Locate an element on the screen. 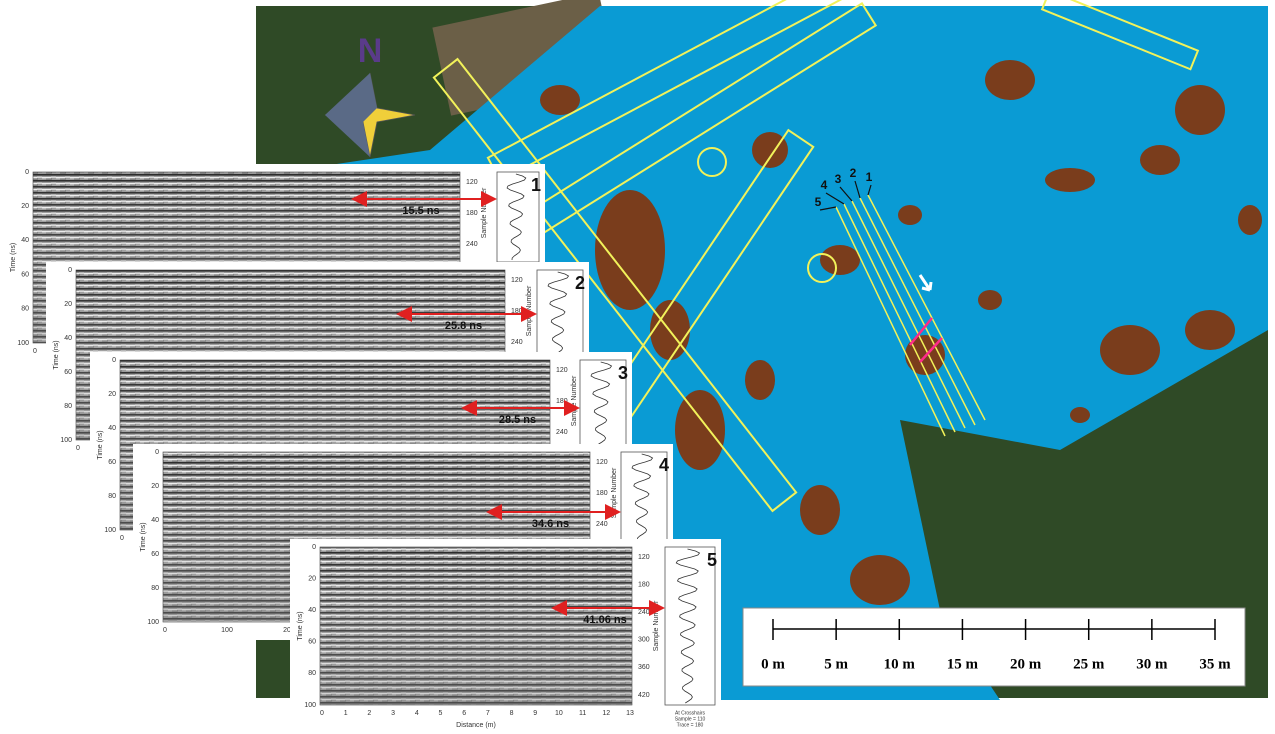 This screenshot has width=1275, height=734. x-tick-label: 1 is located at coordinates (346, 713).